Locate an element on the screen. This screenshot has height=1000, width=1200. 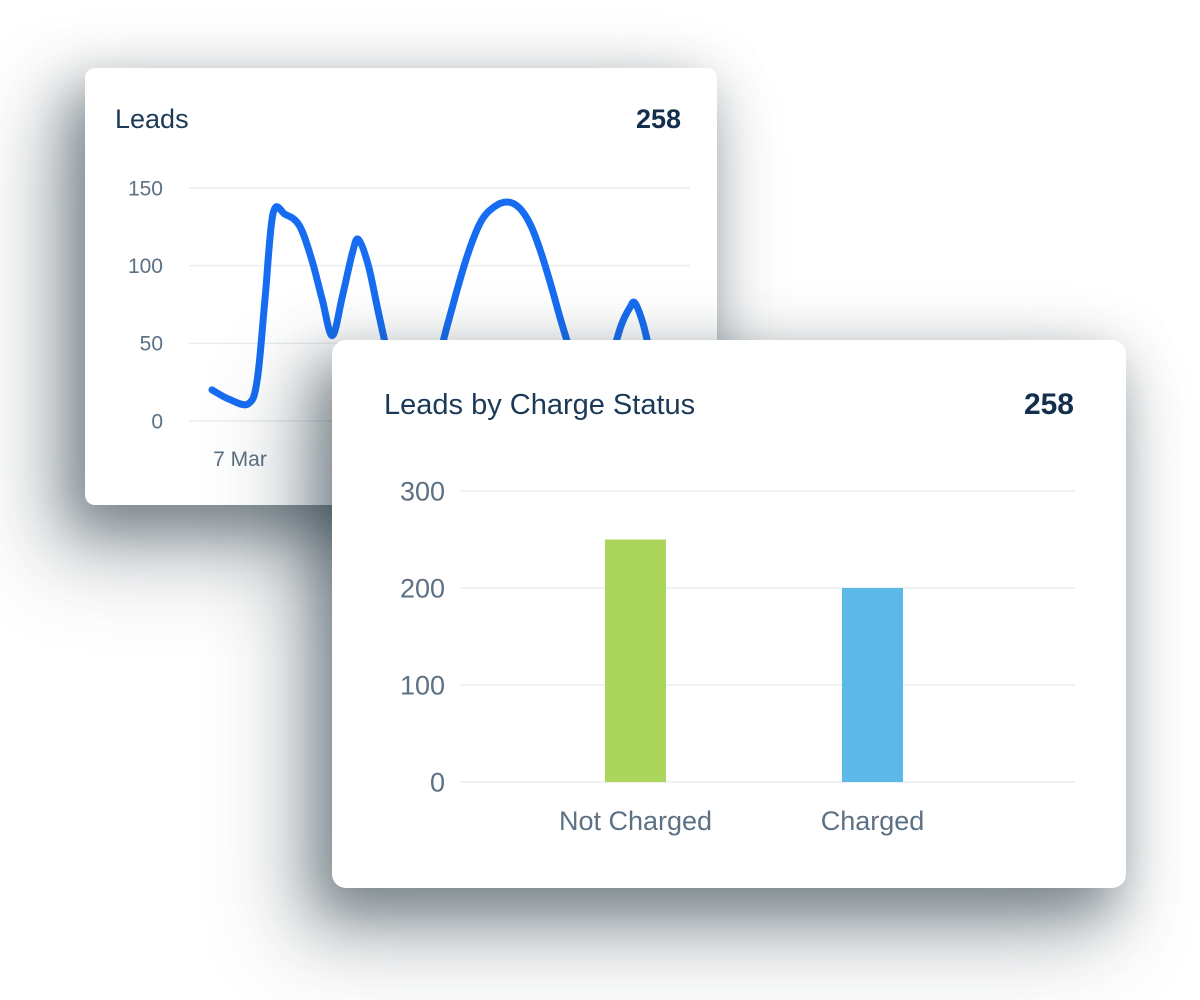
x-tick-label: 7 Mar is located at coordinates (240, 459).